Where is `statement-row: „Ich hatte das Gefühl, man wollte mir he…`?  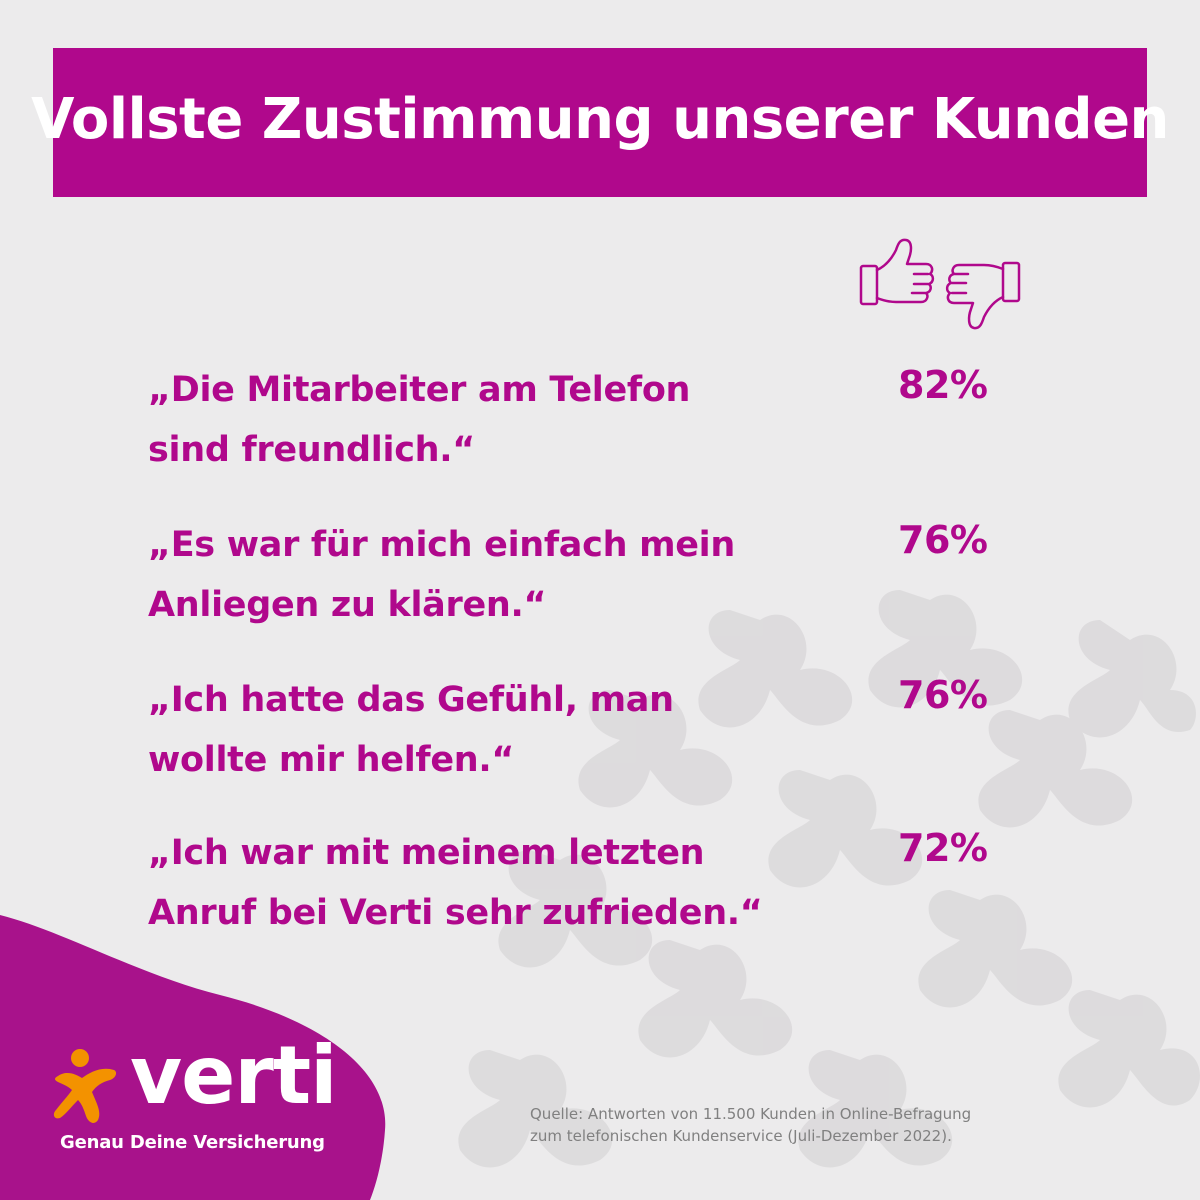
statement-row: „Ich hatte das Gefühl, man wollte mir he… is located at coordinates (588, 735).